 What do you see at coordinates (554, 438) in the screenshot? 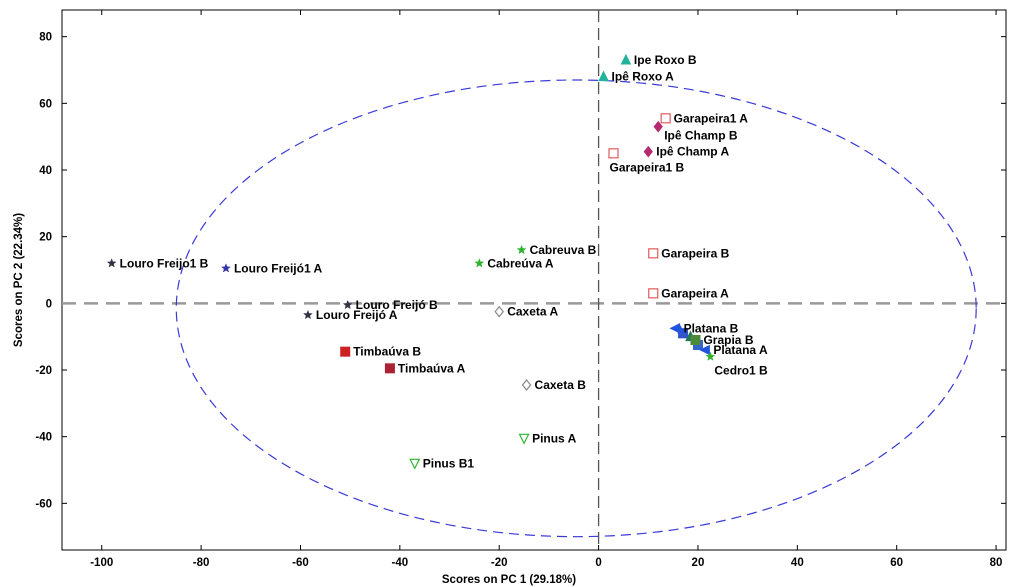
I see `point-label: Pinus A` at bounding box center [554, 438].